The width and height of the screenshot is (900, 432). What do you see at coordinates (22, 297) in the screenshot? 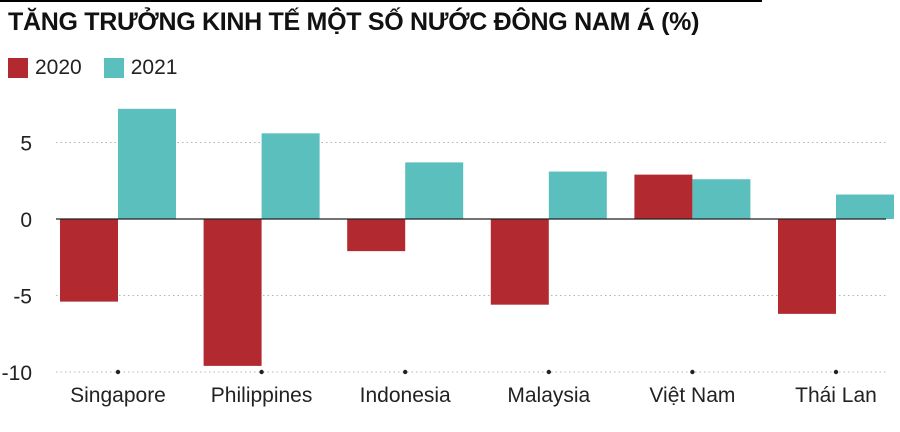
I see `y-tick-label: -5` at bounding box center [22, 297].